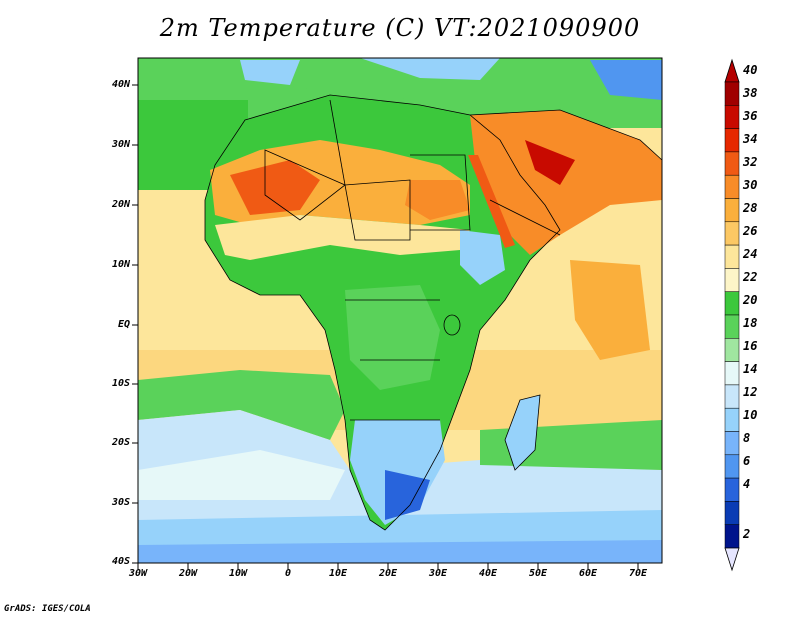 The image size is (800, 618). What do you see at coordinates (491, 201) in the screenshot?
I see `red-sea` at bounding box center [491, 201].